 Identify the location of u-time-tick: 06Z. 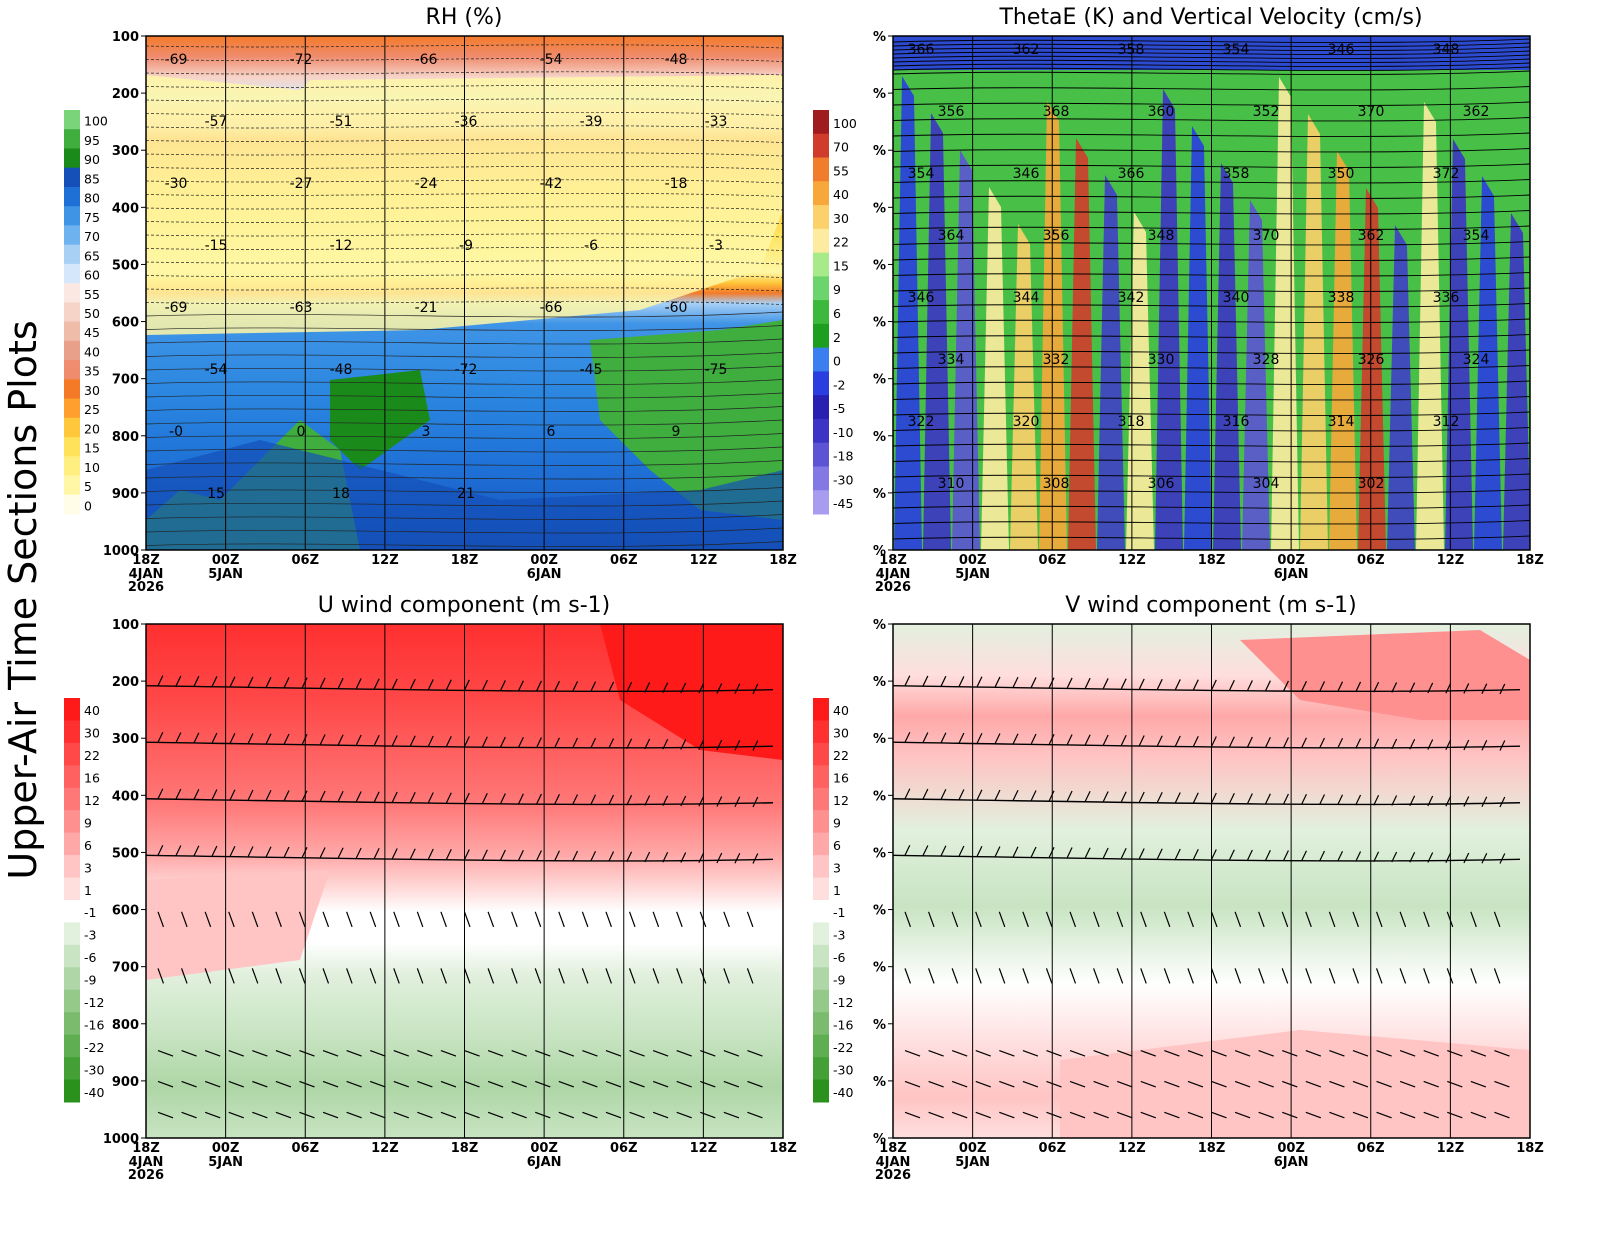
(624, 1148).